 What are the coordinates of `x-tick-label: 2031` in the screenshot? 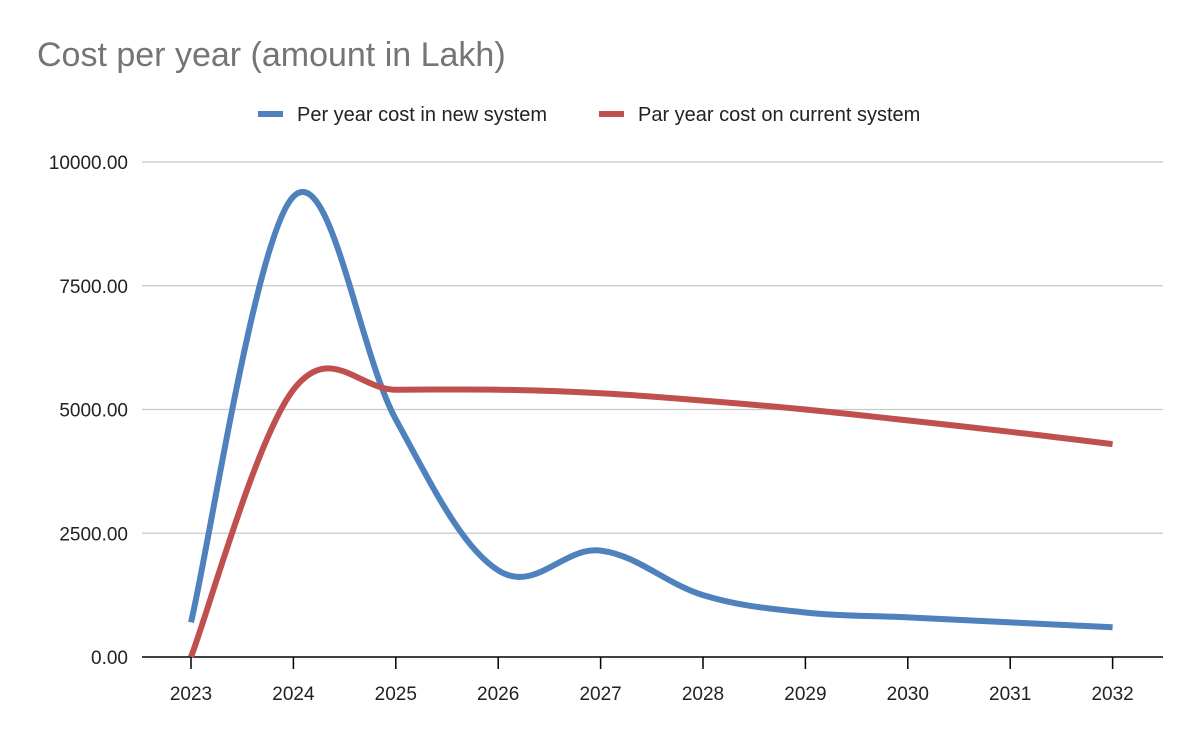 It's located at (1010, 694).